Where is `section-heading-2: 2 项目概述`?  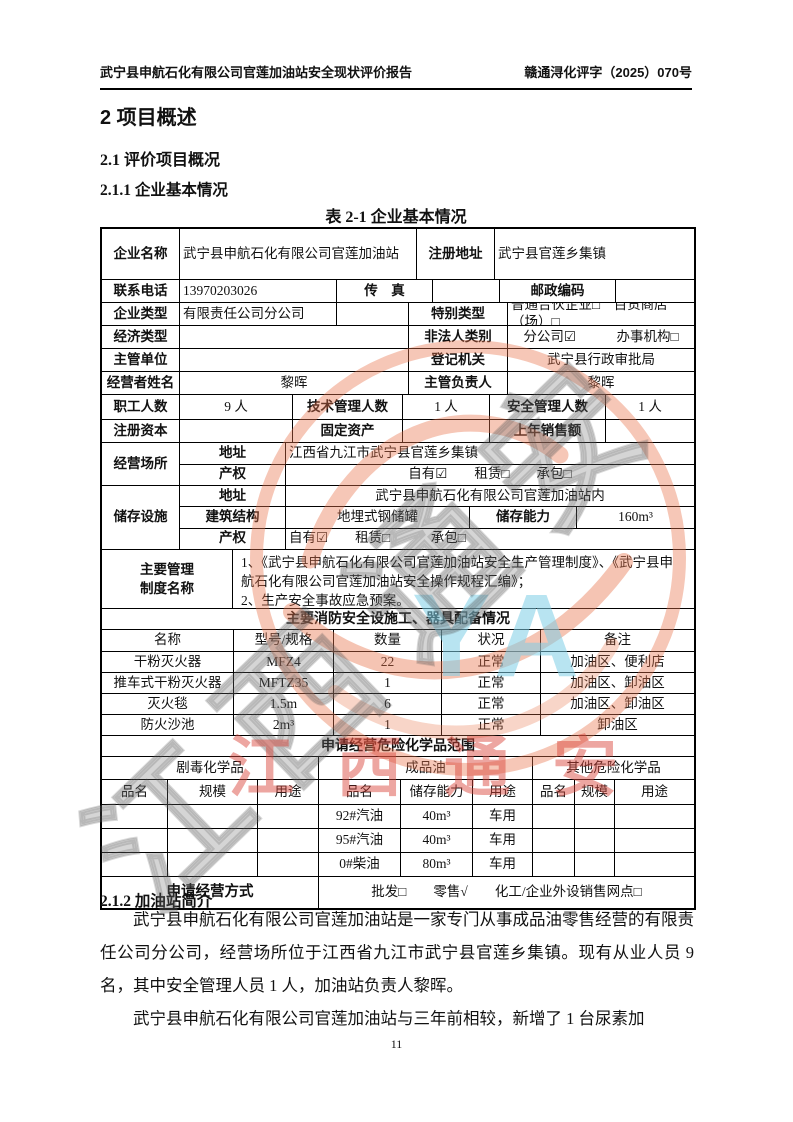 section-heading-2: 2 项目概述 is located at coordinates (148, 118).